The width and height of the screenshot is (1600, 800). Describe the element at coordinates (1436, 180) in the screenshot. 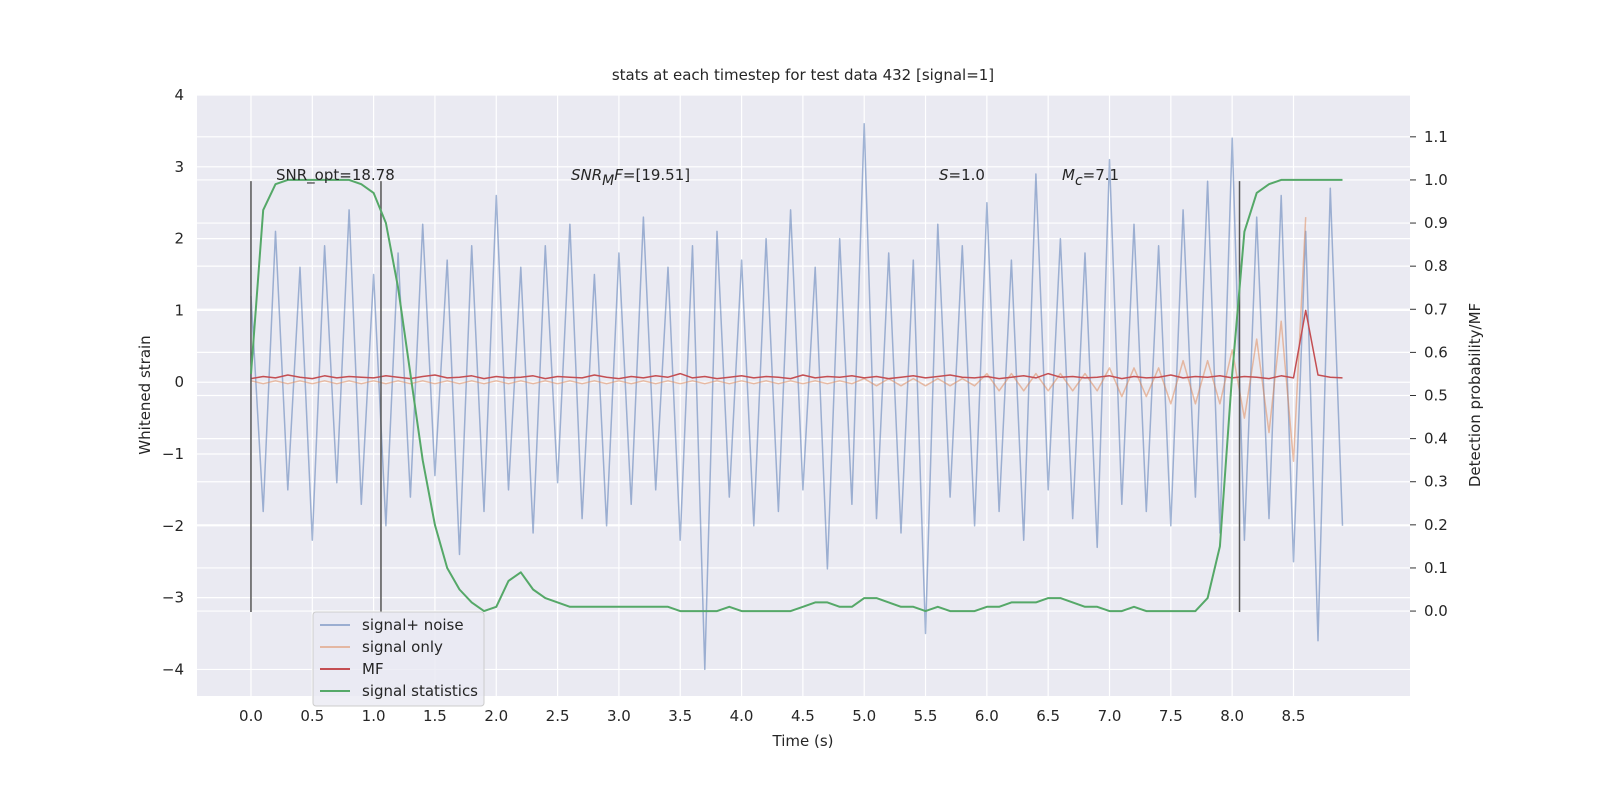

I see `y2-tick-label: 1.0` at that location.